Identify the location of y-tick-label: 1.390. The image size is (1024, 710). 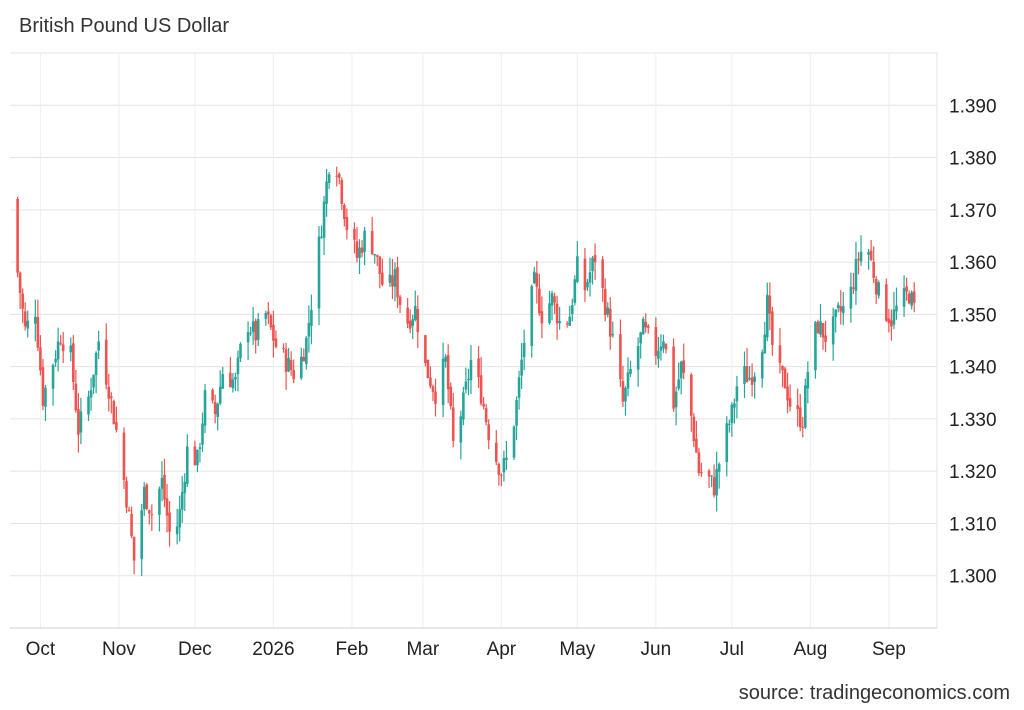
(973, 106).